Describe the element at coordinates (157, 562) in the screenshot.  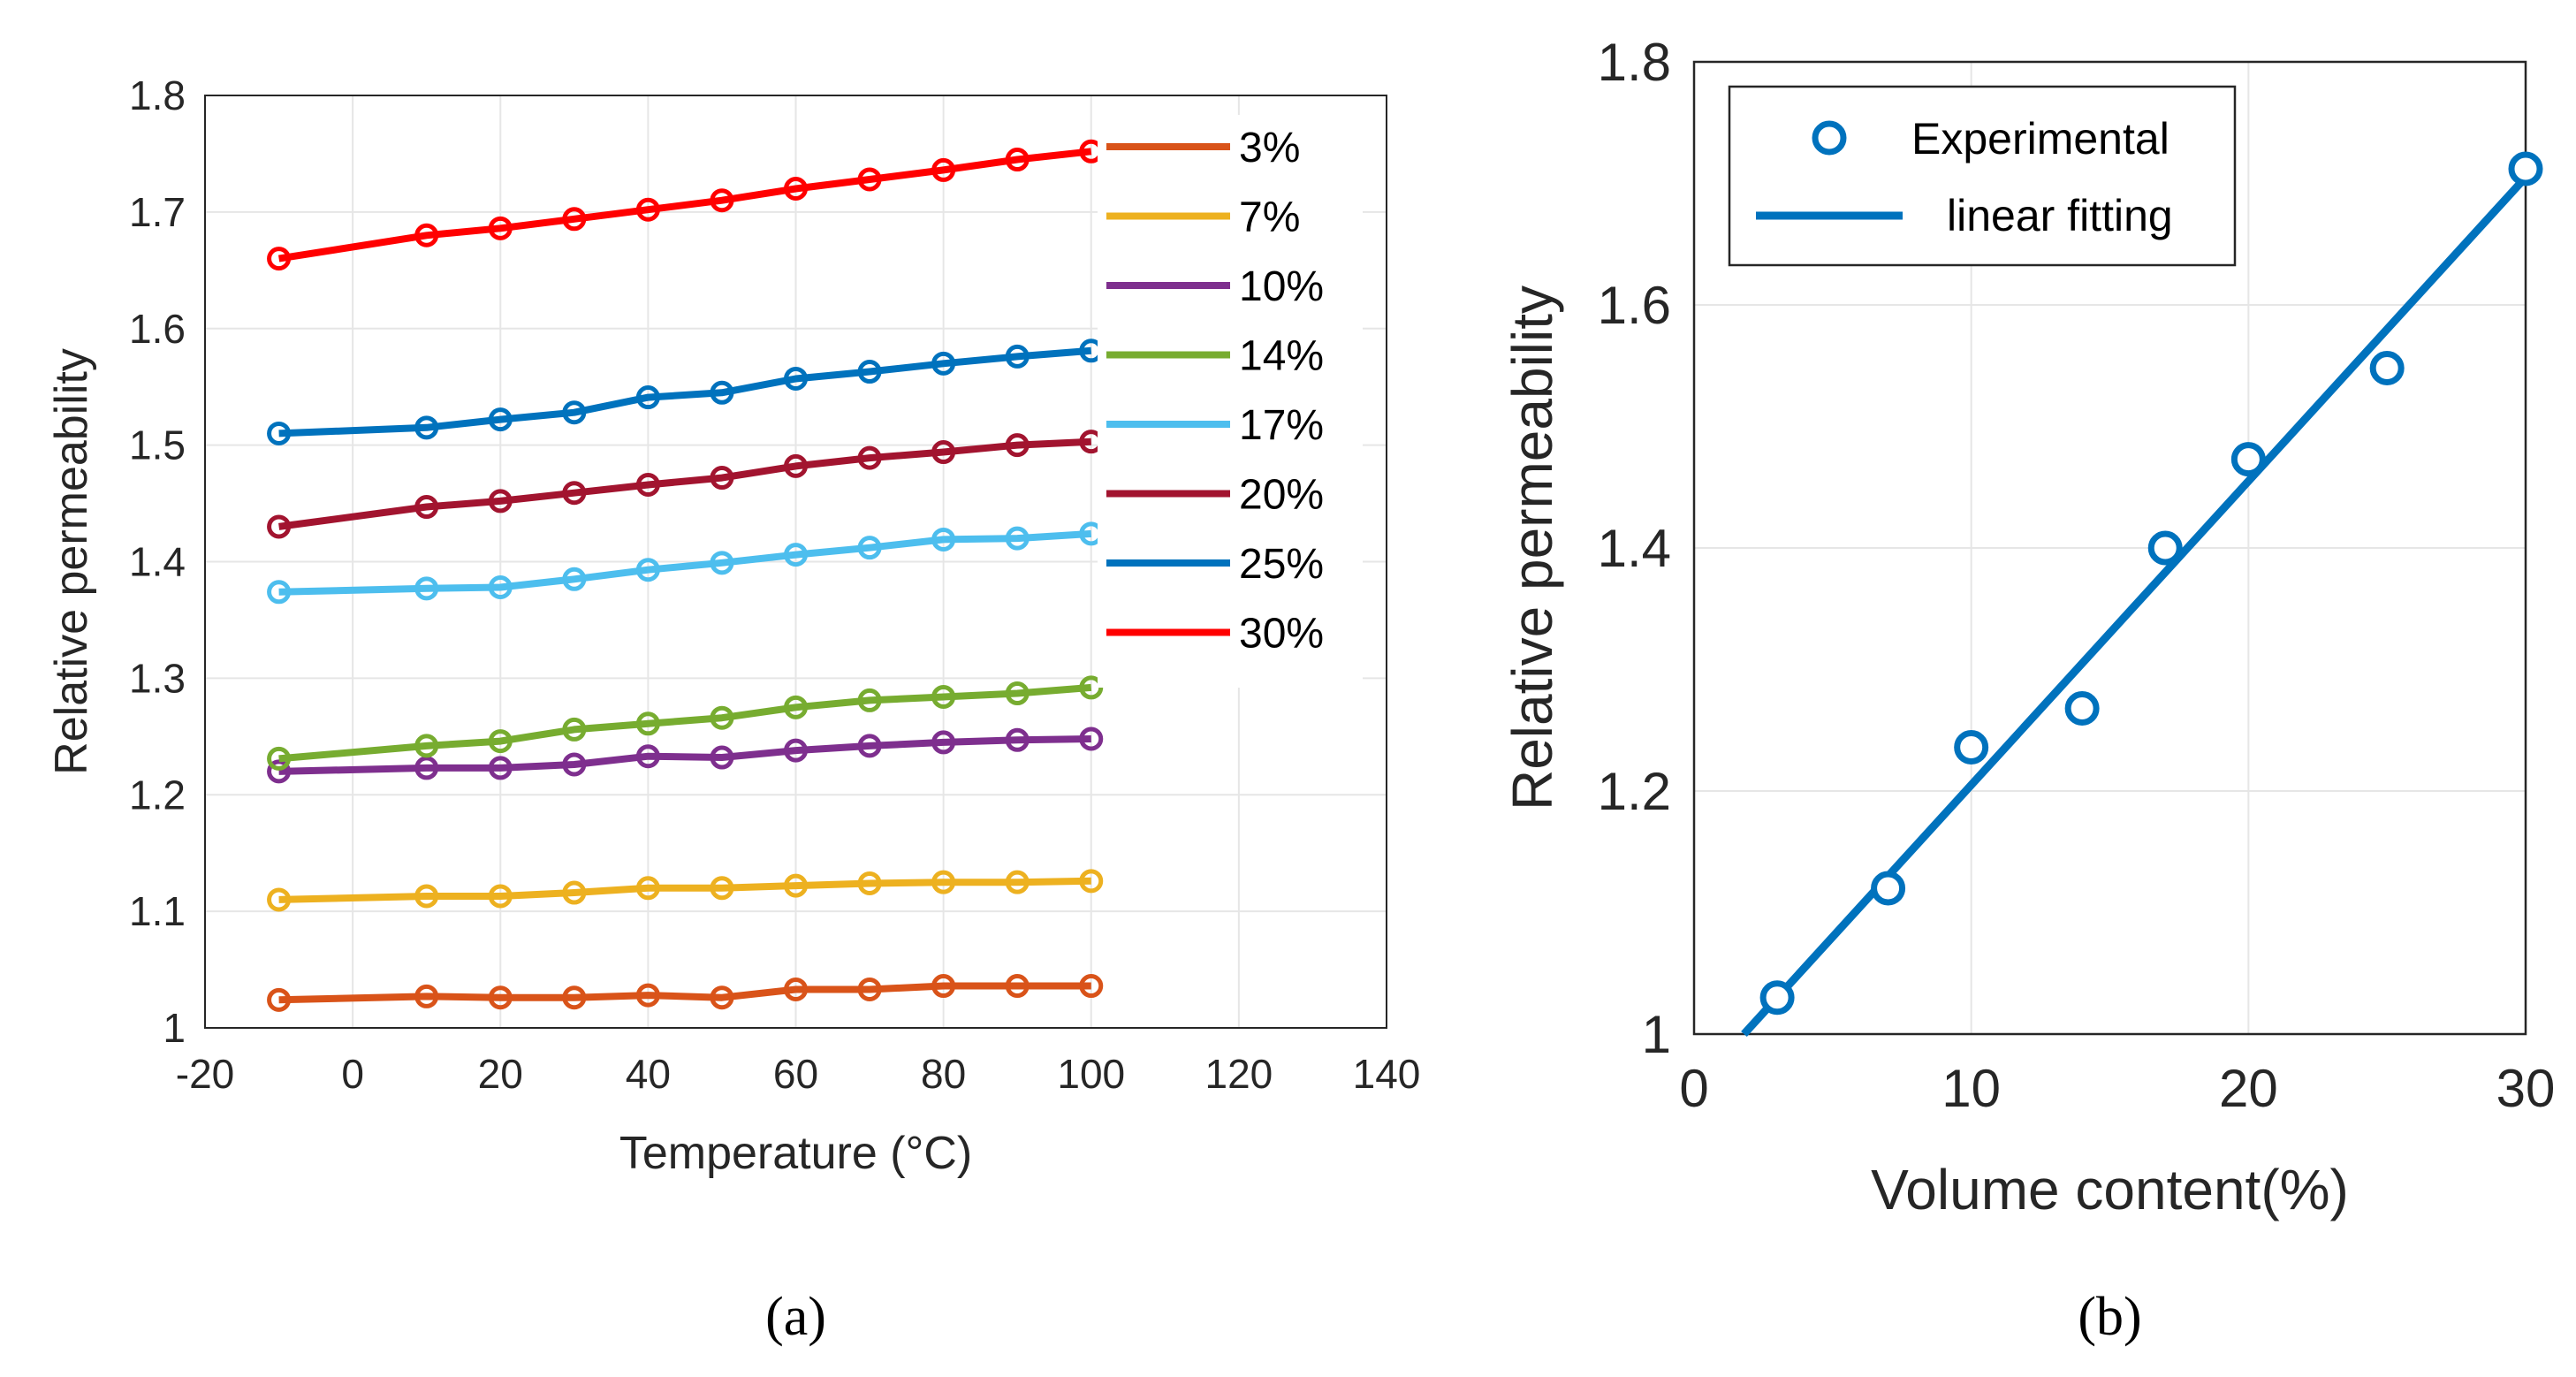
I see `panel-a-y-tick-label: 1.4` at that location.